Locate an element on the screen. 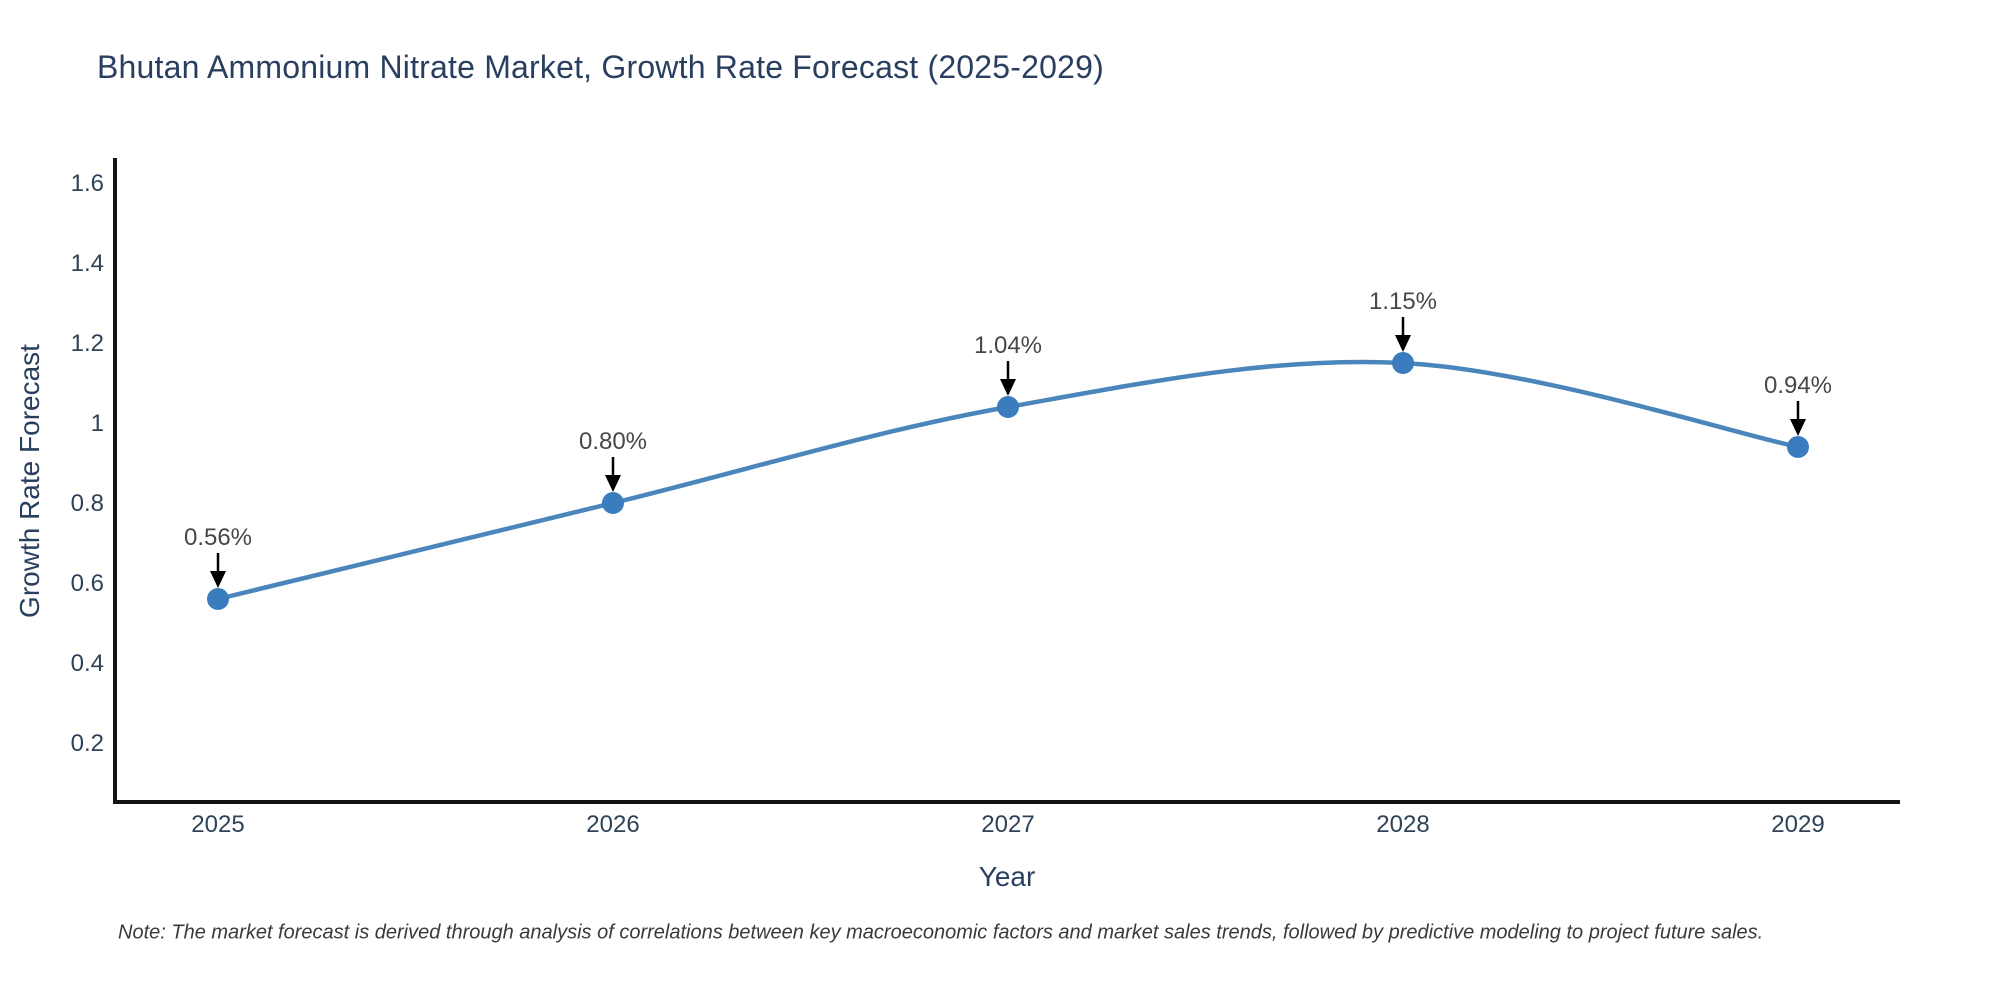  y-tick-label: 0.4 is located at coordinates (87, 663).